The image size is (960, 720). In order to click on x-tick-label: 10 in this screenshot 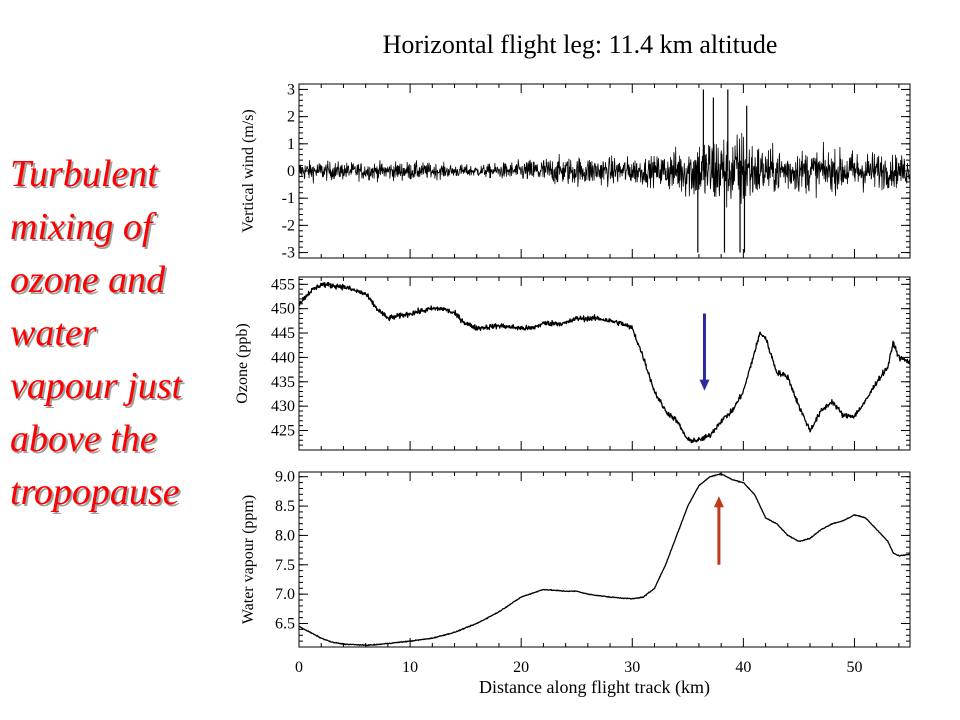, I will do `click(410, 667)`.